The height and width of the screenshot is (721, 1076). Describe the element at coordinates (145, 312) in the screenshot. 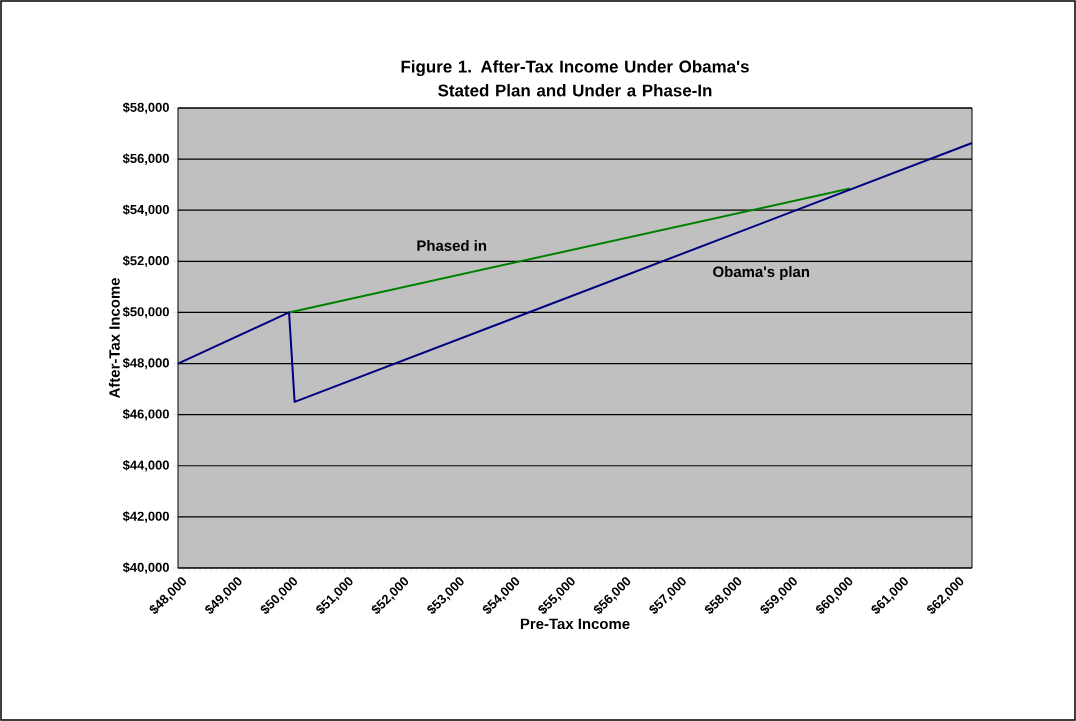

I see `y-tick-label: $50,000` at that location.